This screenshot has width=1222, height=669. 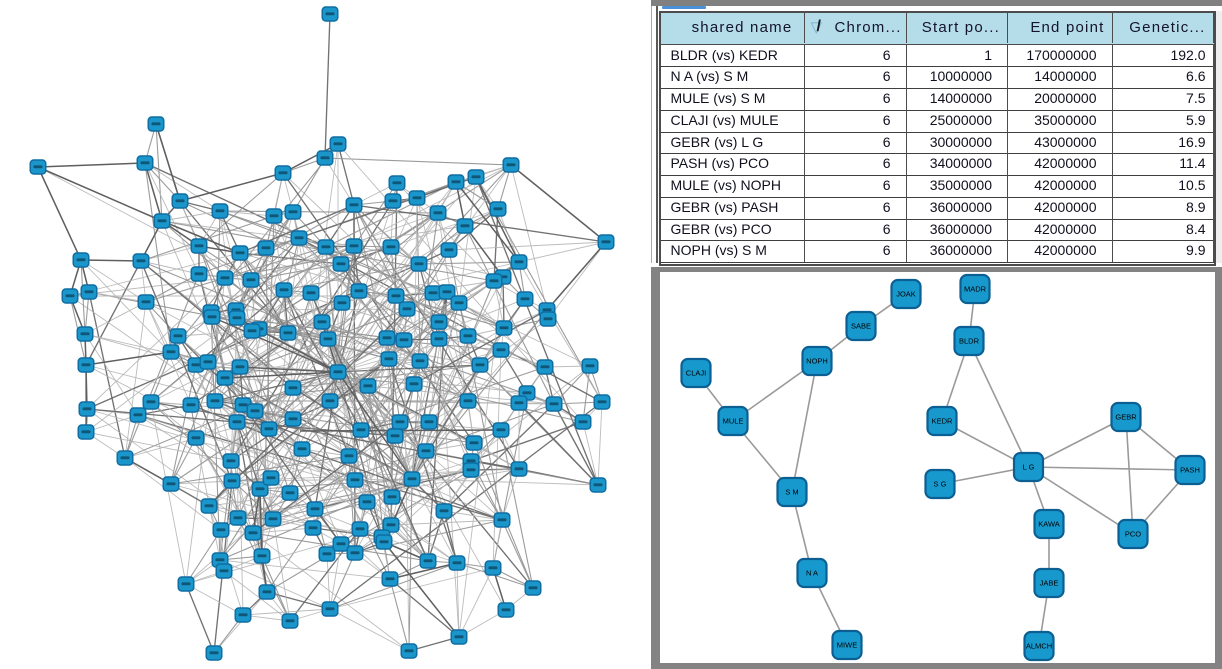 What do you see at coordinates (1126, 417) in the screenshot?
I see `svg-text: GEBR` at bounding box center [1126, 417].